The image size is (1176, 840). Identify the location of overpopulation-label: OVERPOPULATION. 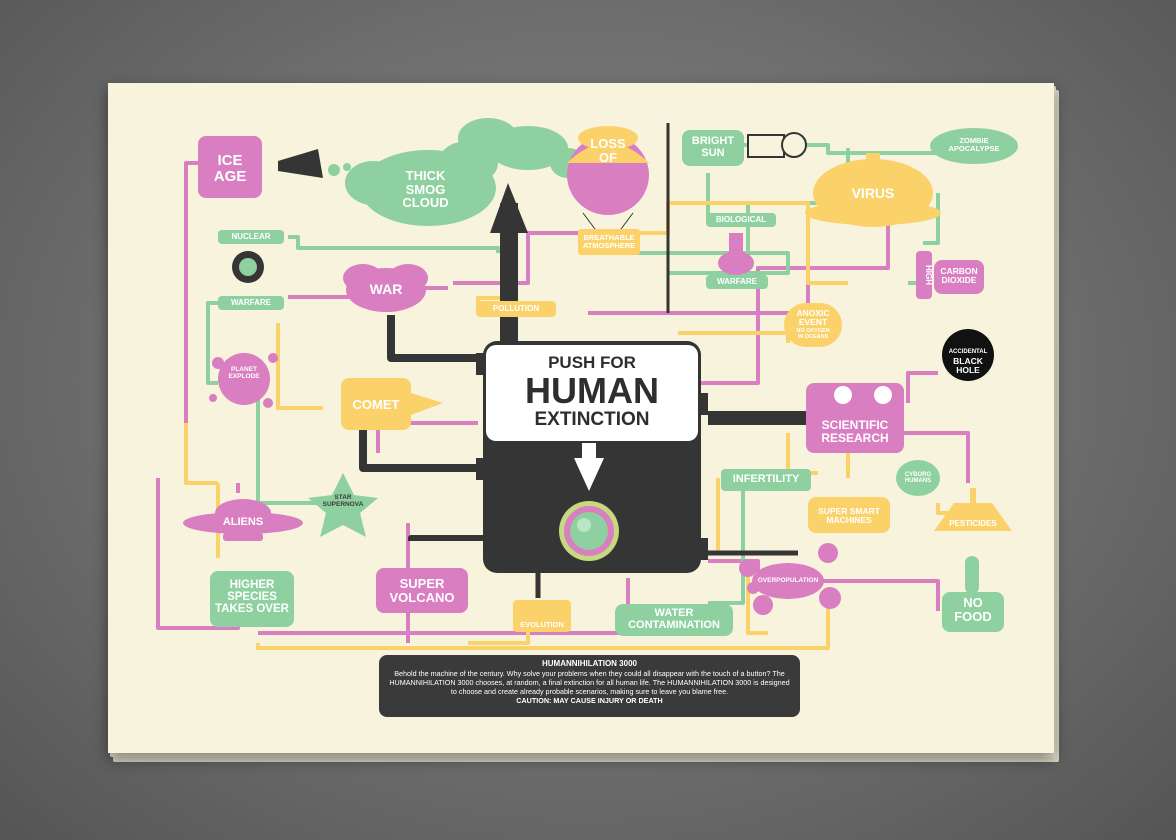
(788, 580).